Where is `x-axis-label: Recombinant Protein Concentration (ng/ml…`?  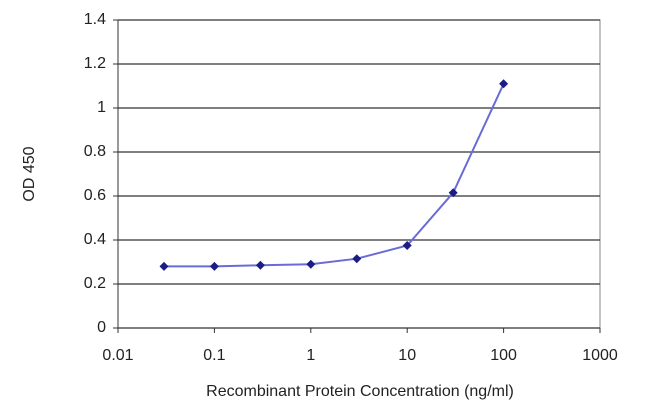 x-axis-label: Recombinant Protein Concentration (ng/ml… is located at coordinates (360, 391).